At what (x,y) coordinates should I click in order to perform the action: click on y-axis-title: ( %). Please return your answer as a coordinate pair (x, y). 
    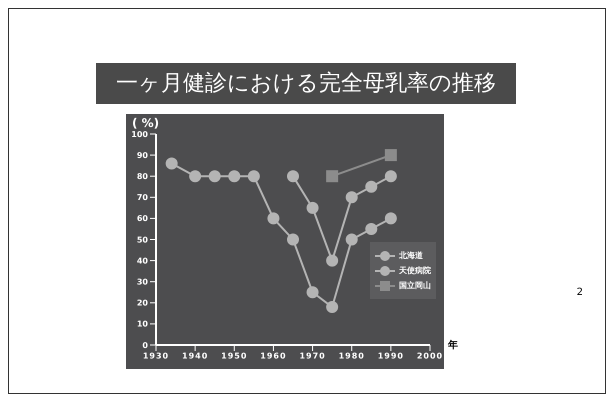
    Looking at the image, I should click on (146, 123).